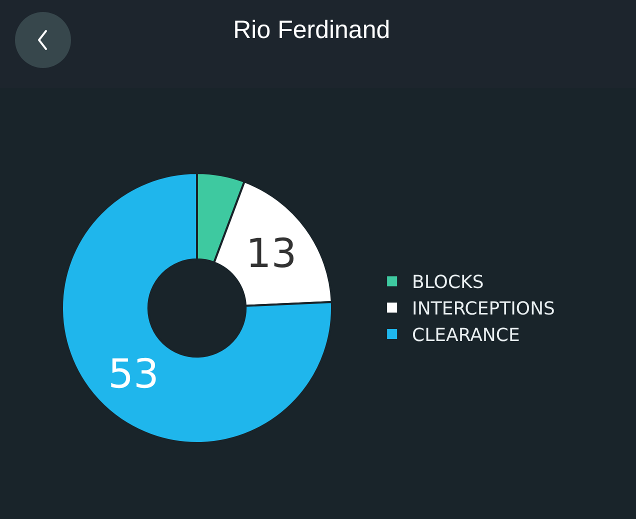 The height and width of the screenshot is (519, 636). Describe the element at coordinates (311, 30) in the screenshot. I see `chart-title: Rio Ferdinand` at that location.